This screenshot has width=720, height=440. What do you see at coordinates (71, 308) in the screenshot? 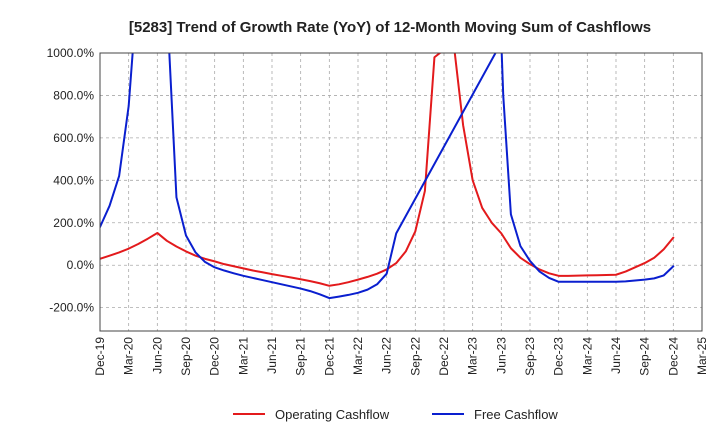
I see `y-tick-label: -200.0%` at bounding box center [71, 308].